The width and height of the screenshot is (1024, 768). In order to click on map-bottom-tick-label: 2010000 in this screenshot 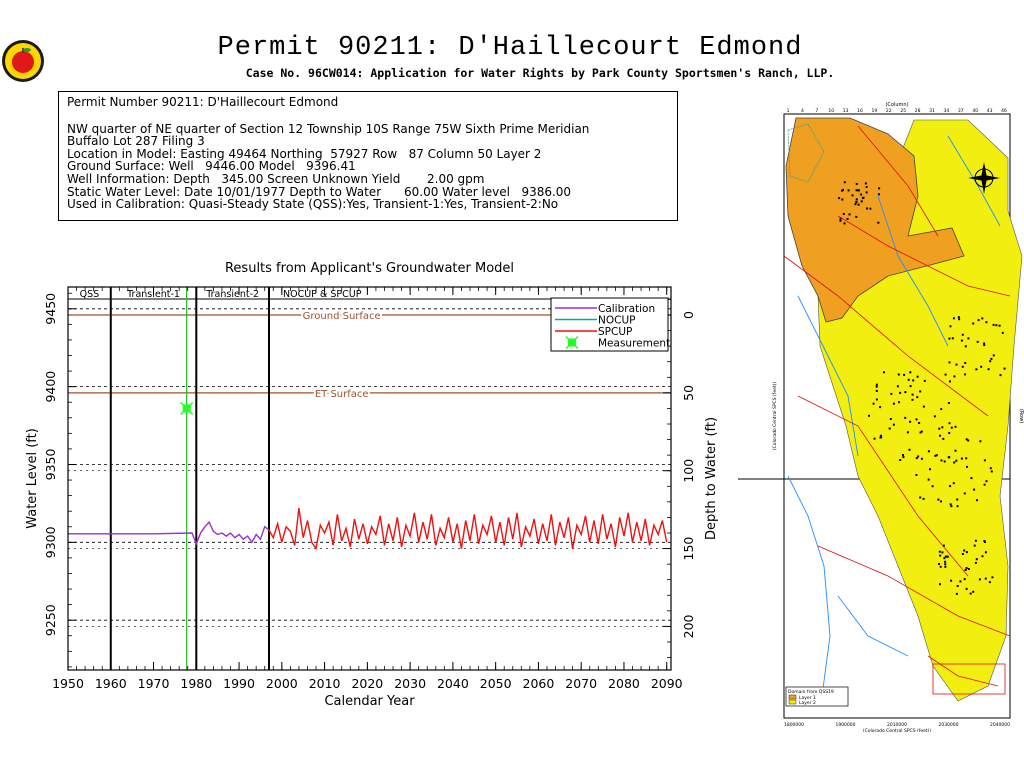, I will do `click(897, 725)`.